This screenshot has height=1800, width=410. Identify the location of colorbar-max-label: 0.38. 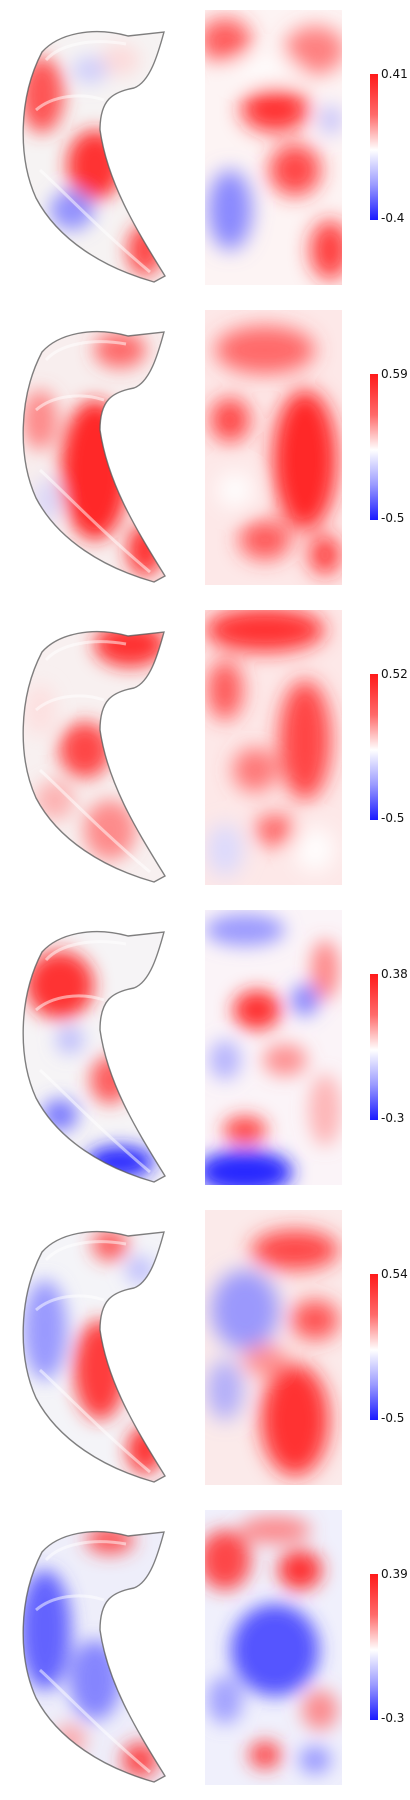
(394, 974).